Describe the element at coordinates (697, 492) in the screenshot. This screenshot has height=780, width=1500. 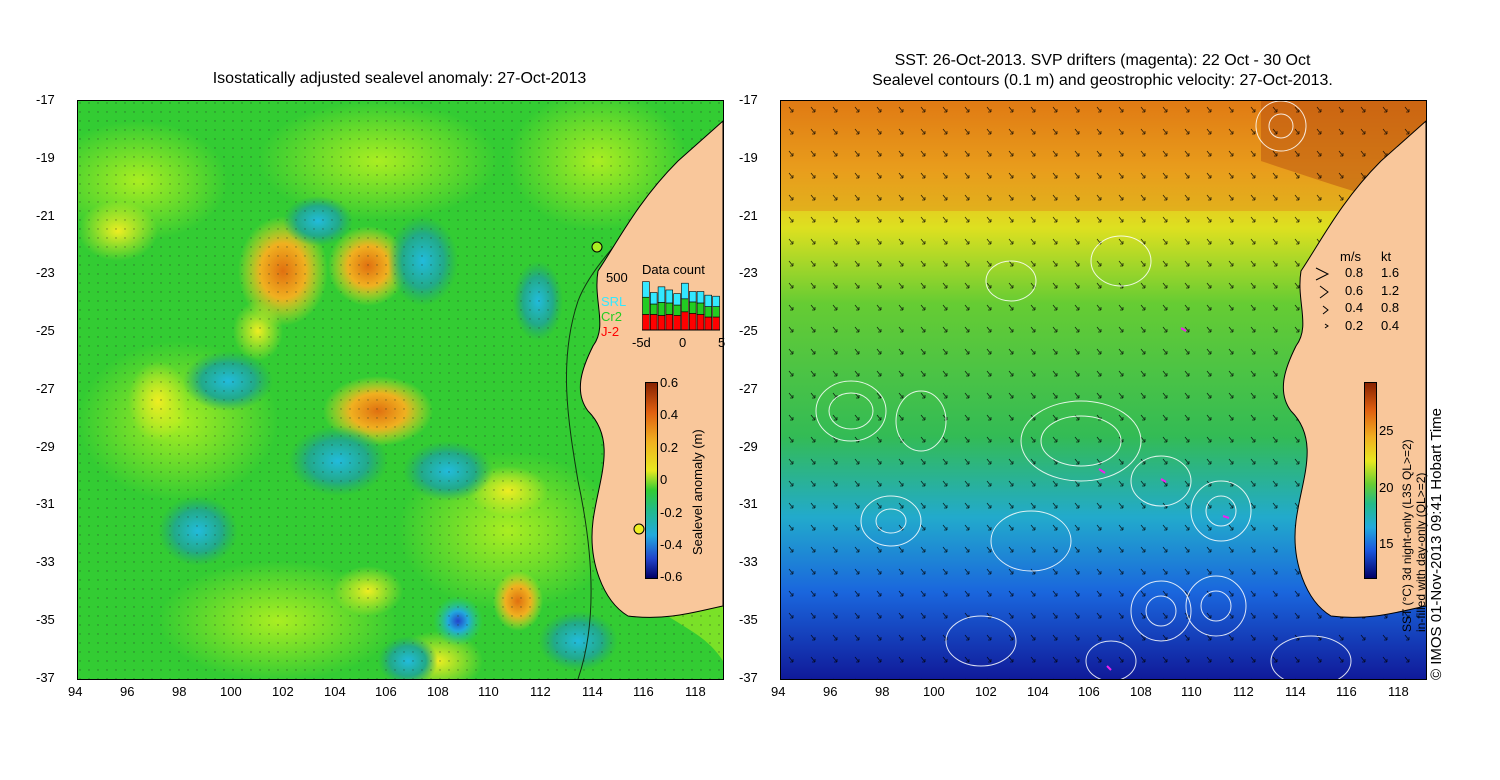
I see `sla-colorbar-label: Sealevel anomaly (m)` at that location.